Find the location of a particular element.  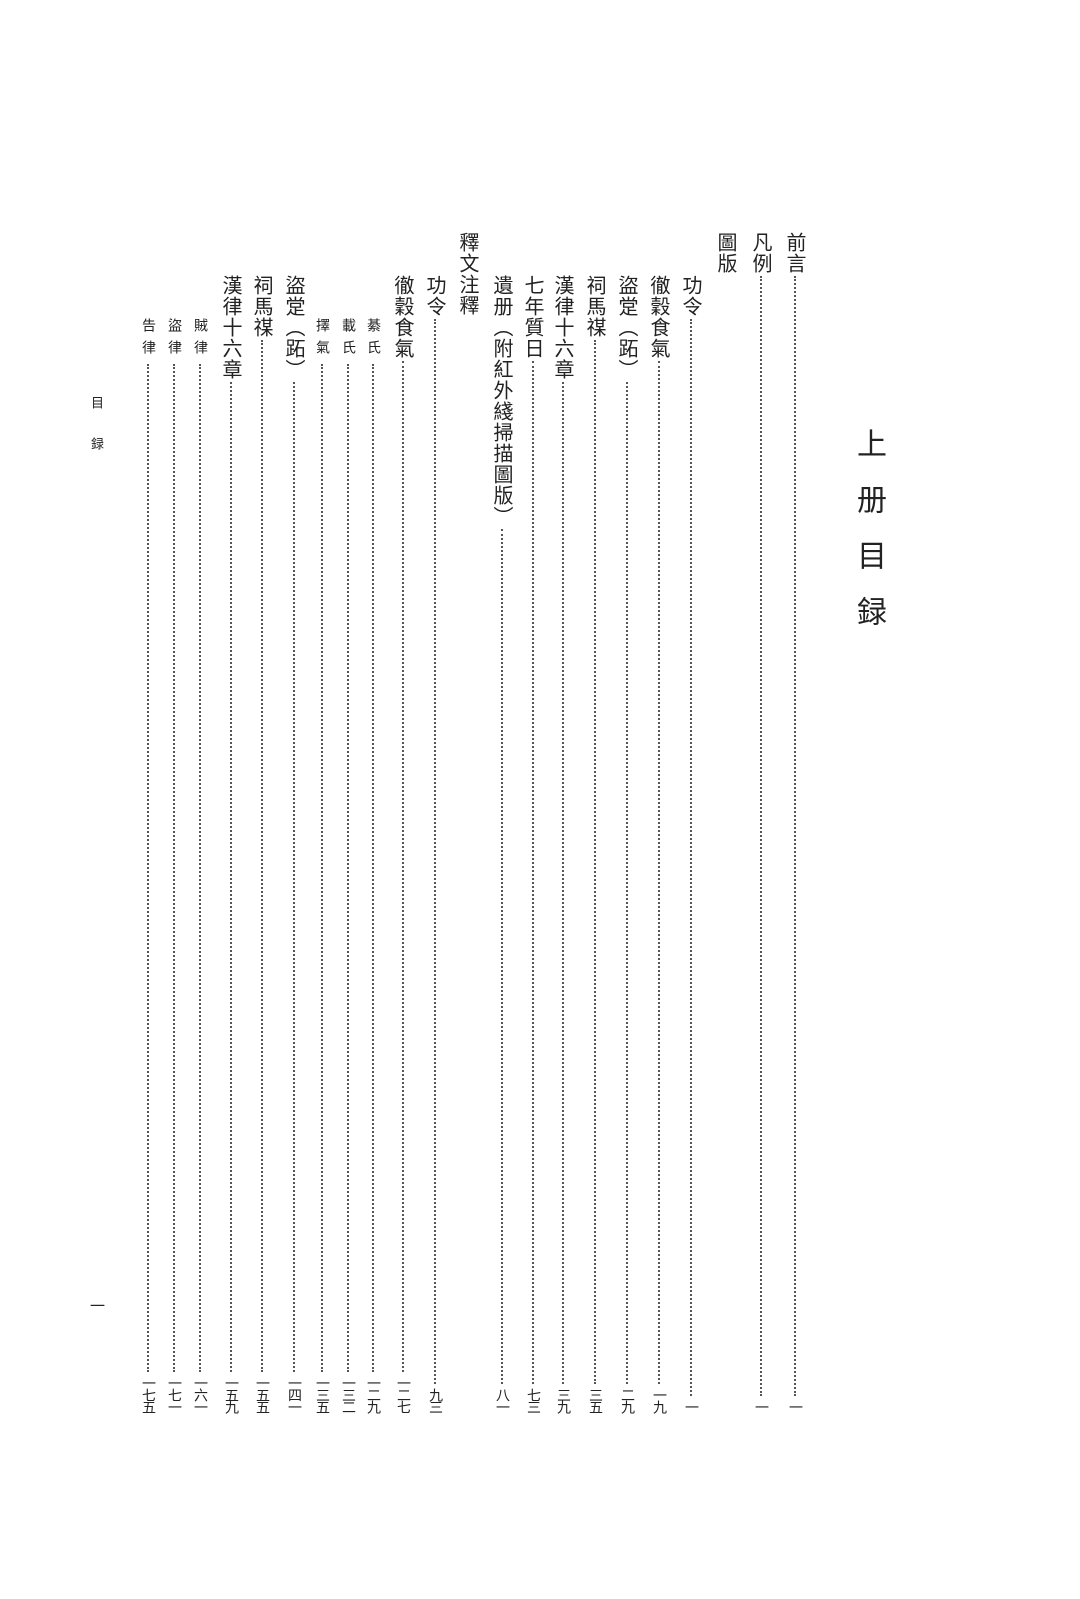

entry-page: 一四一 is located at coordinates (294, 1394).